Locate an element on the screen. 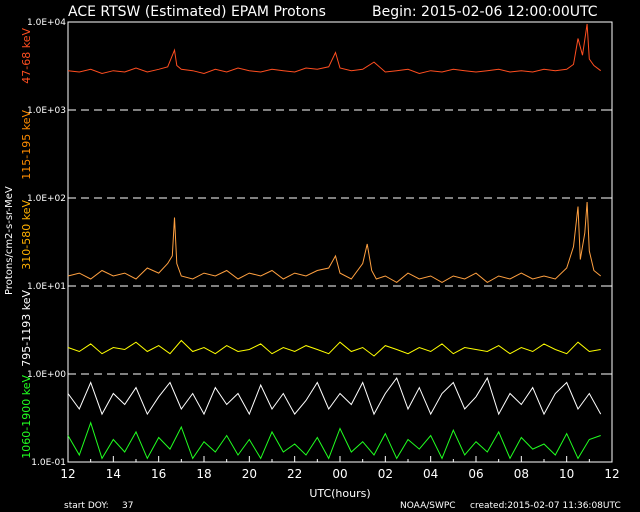 Image resolution: width=640 pixels, height=512 pixels. x-tick-label: 18 is located at coordinates (203, 474).